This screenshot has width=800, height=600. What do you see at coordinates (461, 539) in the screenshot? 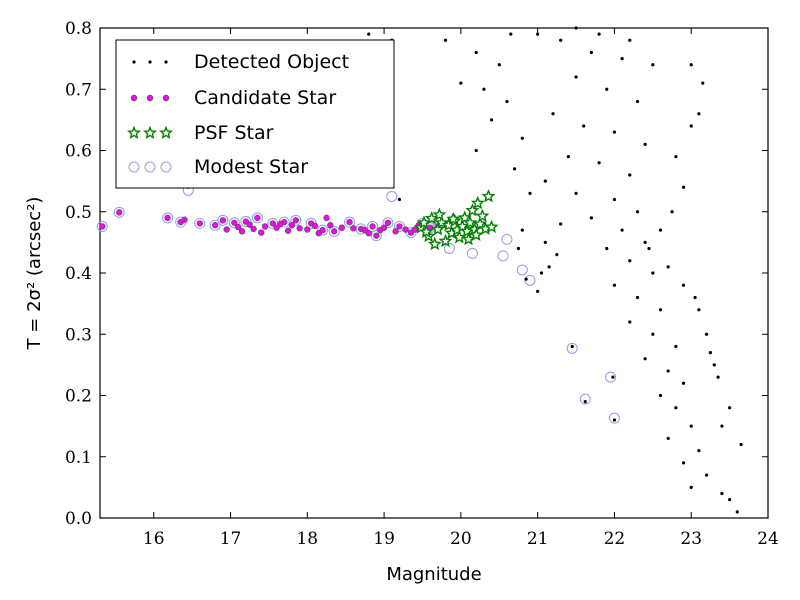
I see `x-tick-label-4: 20` at bounding box center [461, 539].